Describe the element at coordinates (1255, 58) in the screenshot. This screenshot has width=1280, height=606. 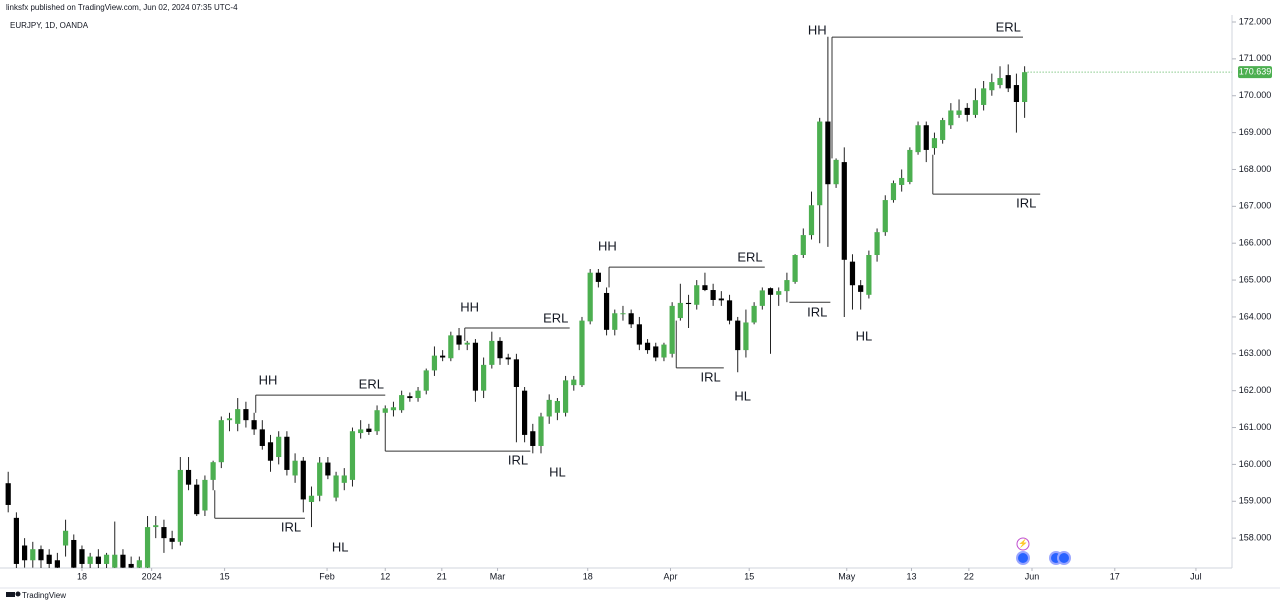
I see `y-tick-label: 171.000` at that location.